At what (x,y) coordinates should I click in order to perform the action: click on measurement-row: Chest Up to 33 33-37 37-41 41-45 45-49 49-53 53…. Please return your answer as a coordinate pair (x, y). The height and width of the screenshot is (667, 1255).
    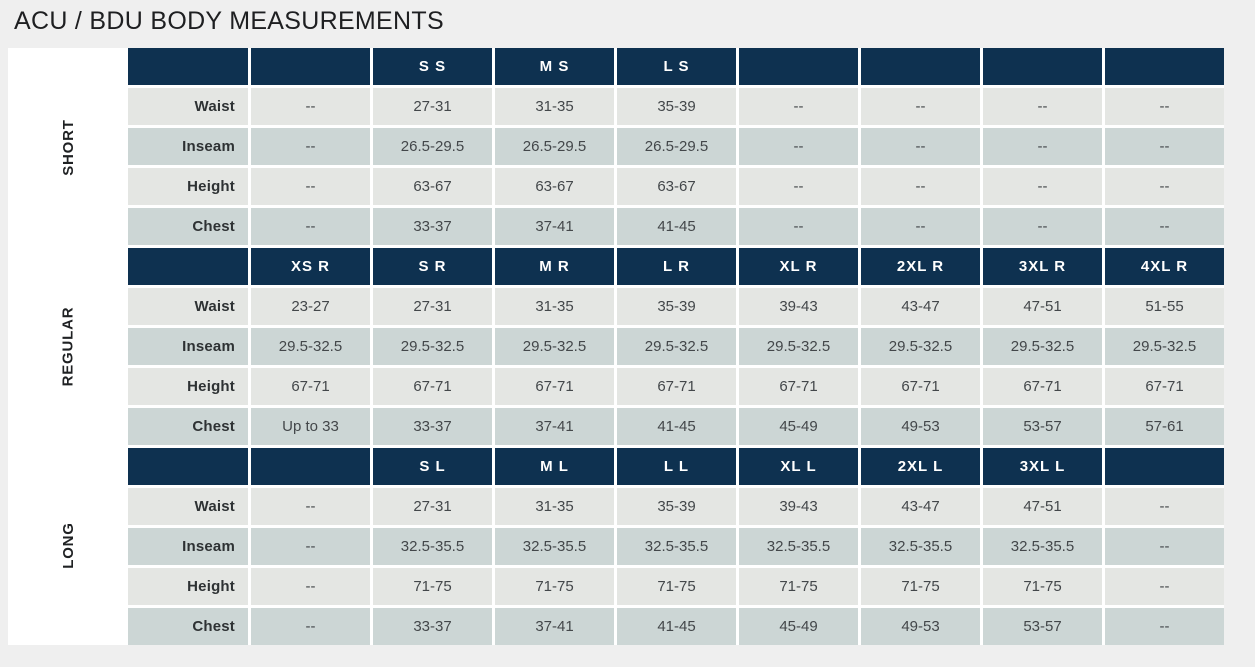
    Looking at the image, I should click on (676, 426).